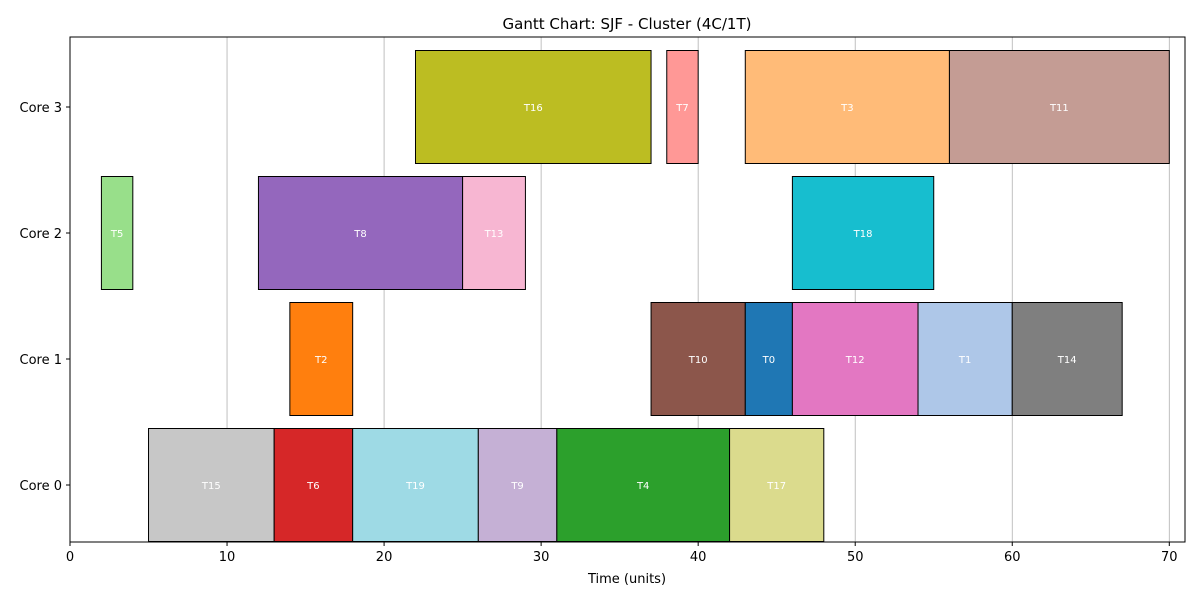 This screenshot has width=1200, height=600. I want to click on task-bar-label: T8, so click(359, 234).